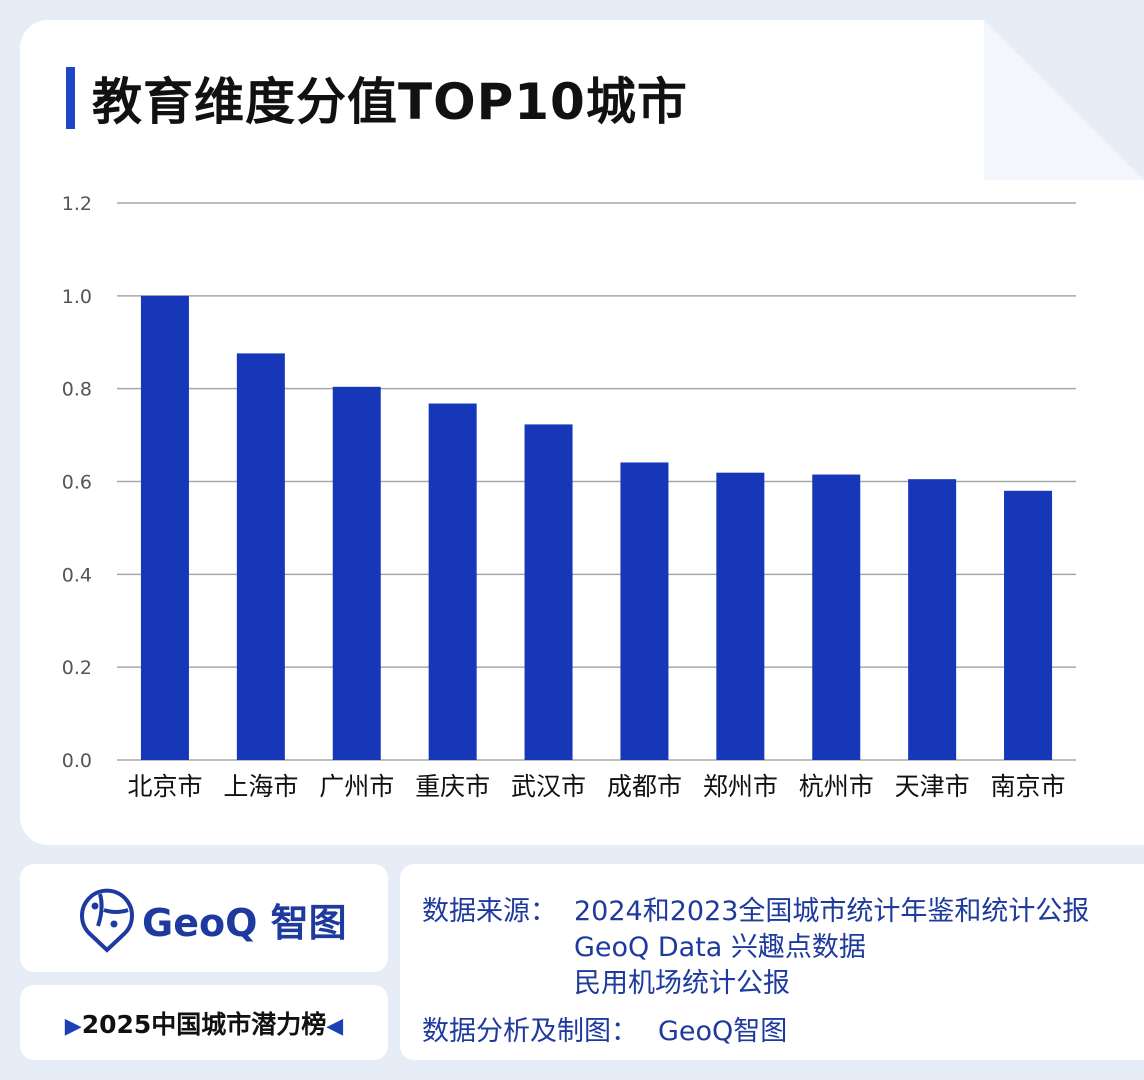 The image size is (1144, 1080). What do you see at coordinates (452, 786) in the screenshot?
I see `x-tick-label: 重庆市` at bounding box center [452, 786].